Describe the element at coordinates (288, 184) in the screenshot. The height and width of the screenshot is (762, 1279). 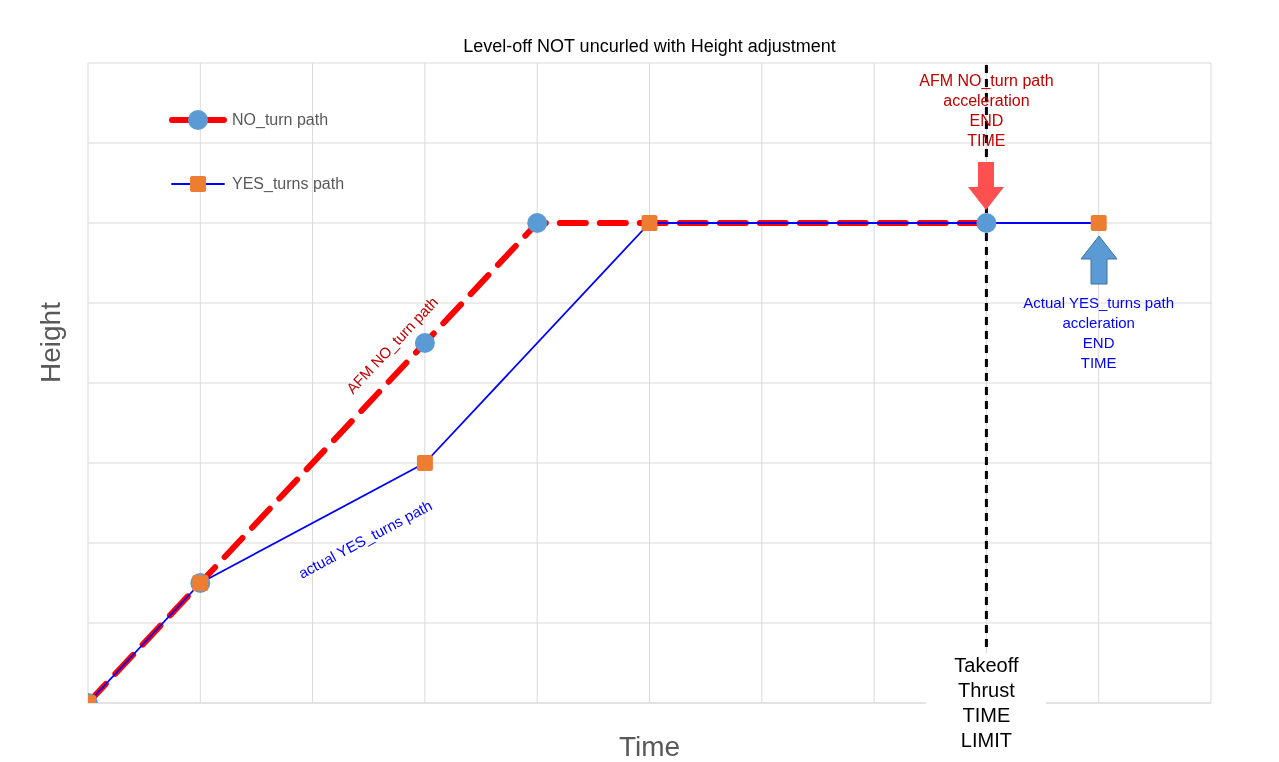
I see `legend-label: YES_turns path` at that location.